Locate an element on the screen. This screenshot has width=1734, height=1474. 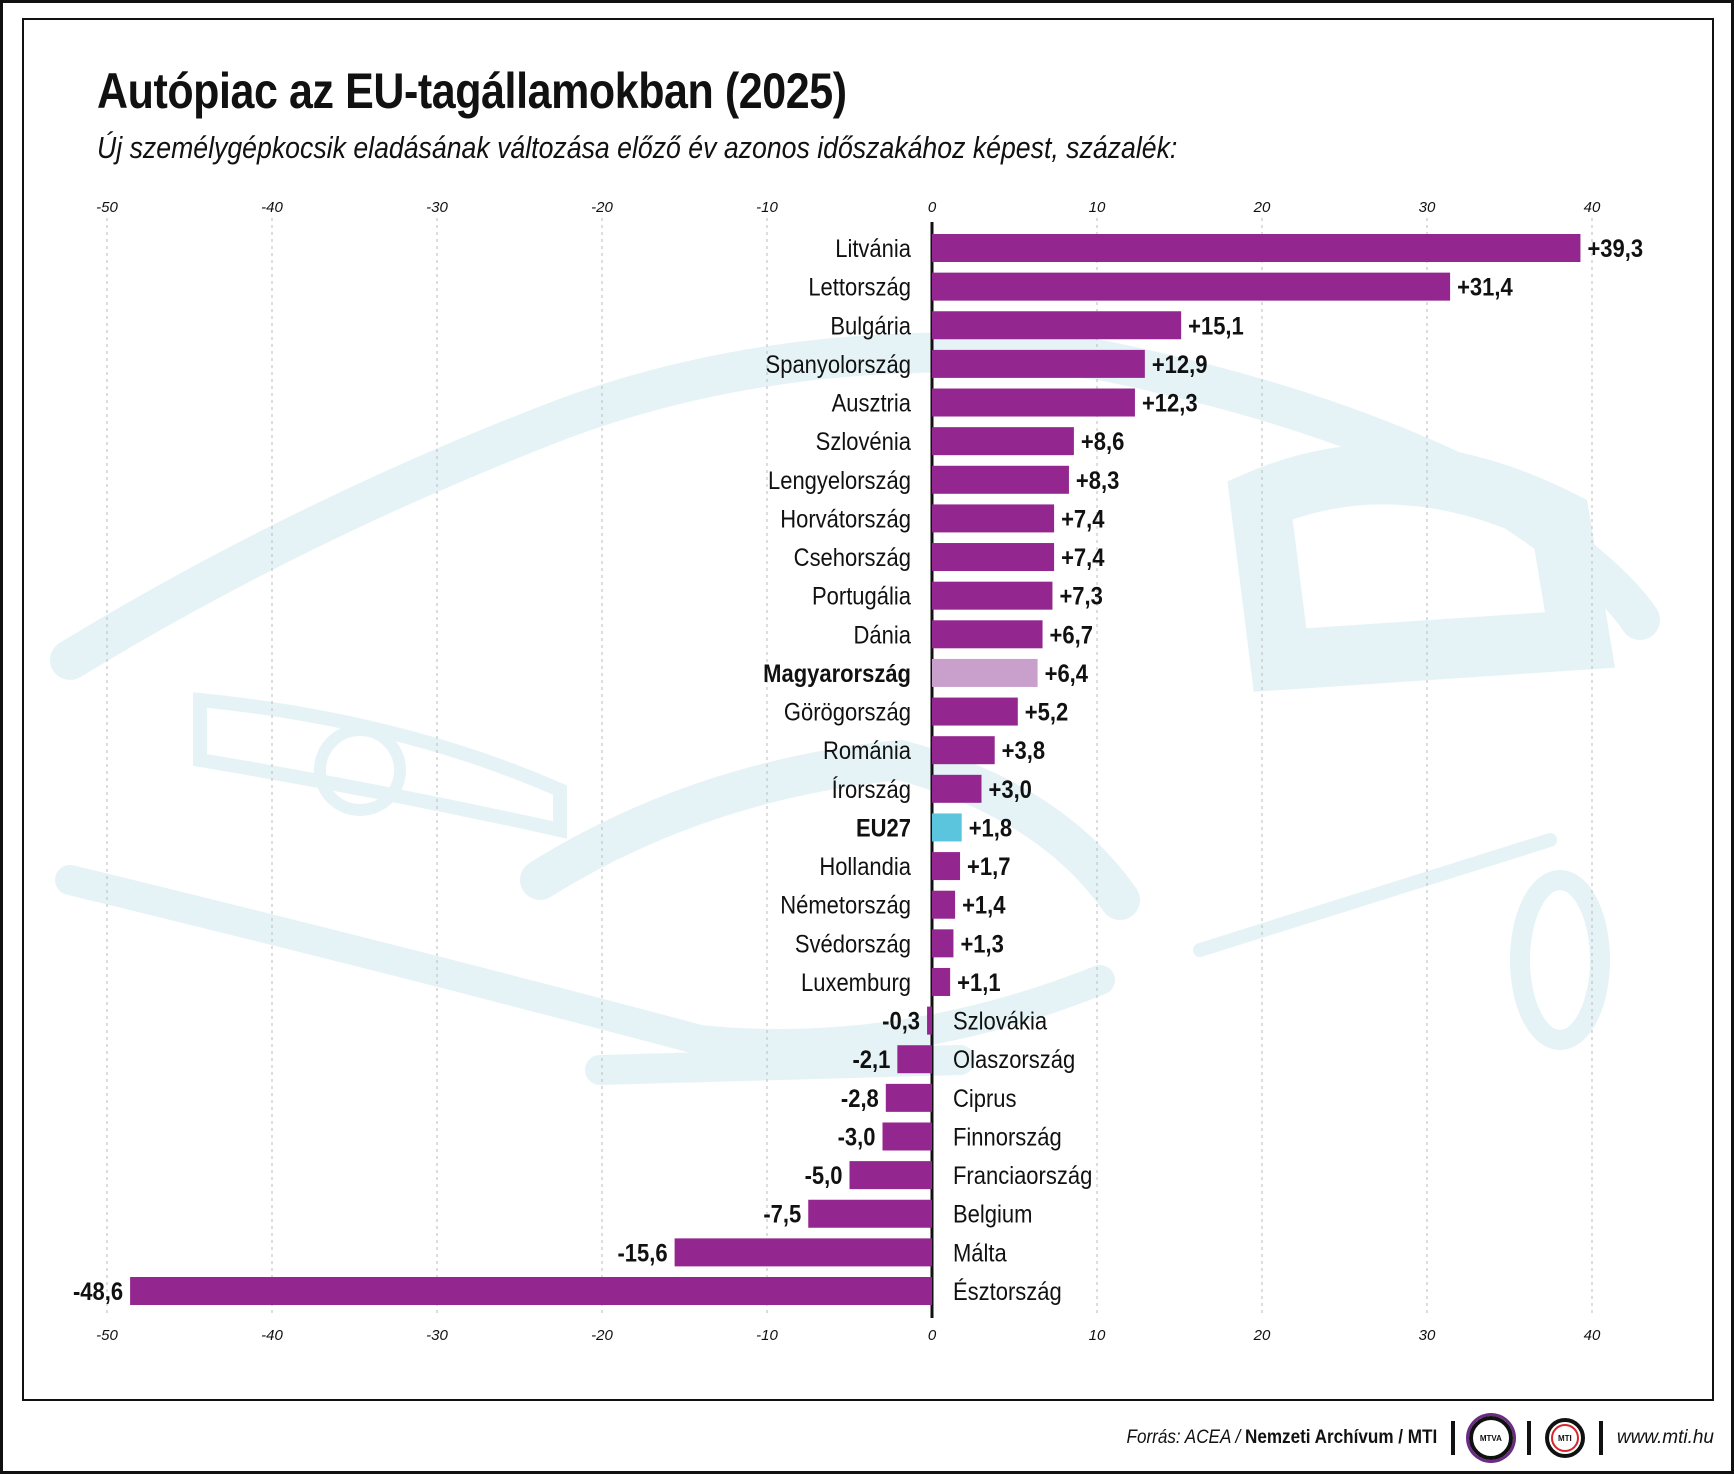
category-label: Svédország is located at coordinates (853, 944).